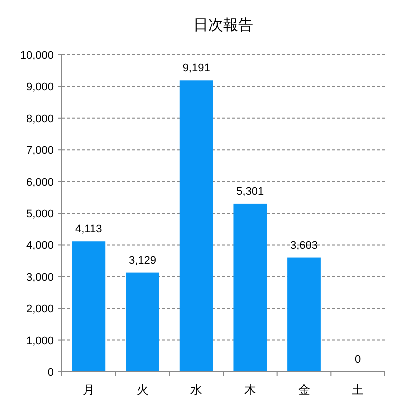 The width and height of the screenshot is (398, 414). What do you see at coordinates (196, 68) in the screenshot?
I see `data-label: 9,191` at bounding box center [196, 68].